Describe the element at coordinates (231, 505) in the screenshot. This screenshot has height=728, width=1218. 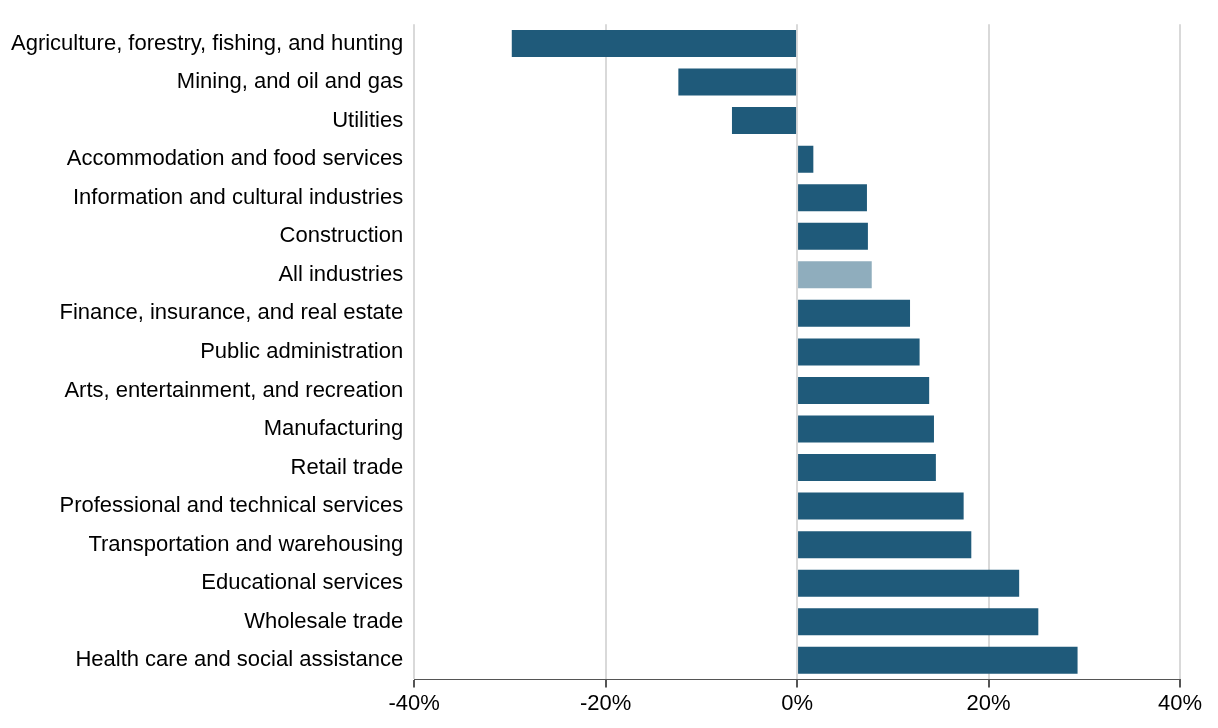
I see `y-tick-label: Professional and technical services` at that location.